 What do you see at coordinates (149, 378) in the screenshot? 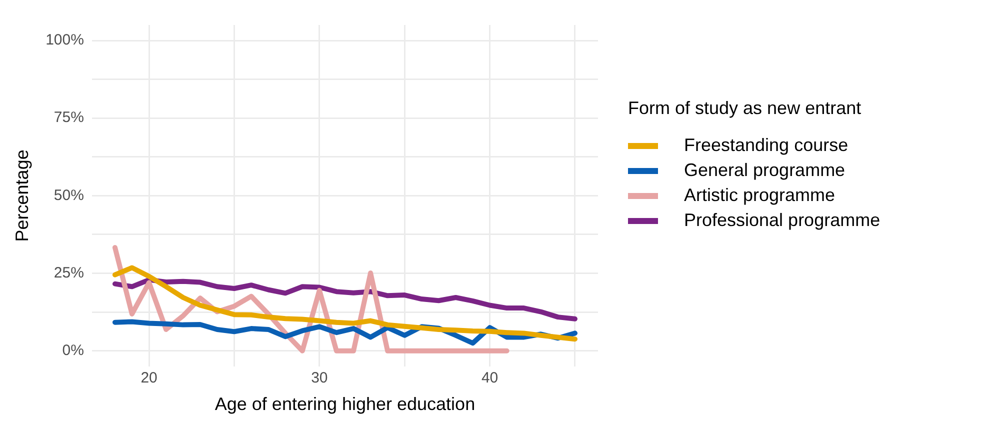
I see `x-tick-label: 20` at bounding box center [149, 378].